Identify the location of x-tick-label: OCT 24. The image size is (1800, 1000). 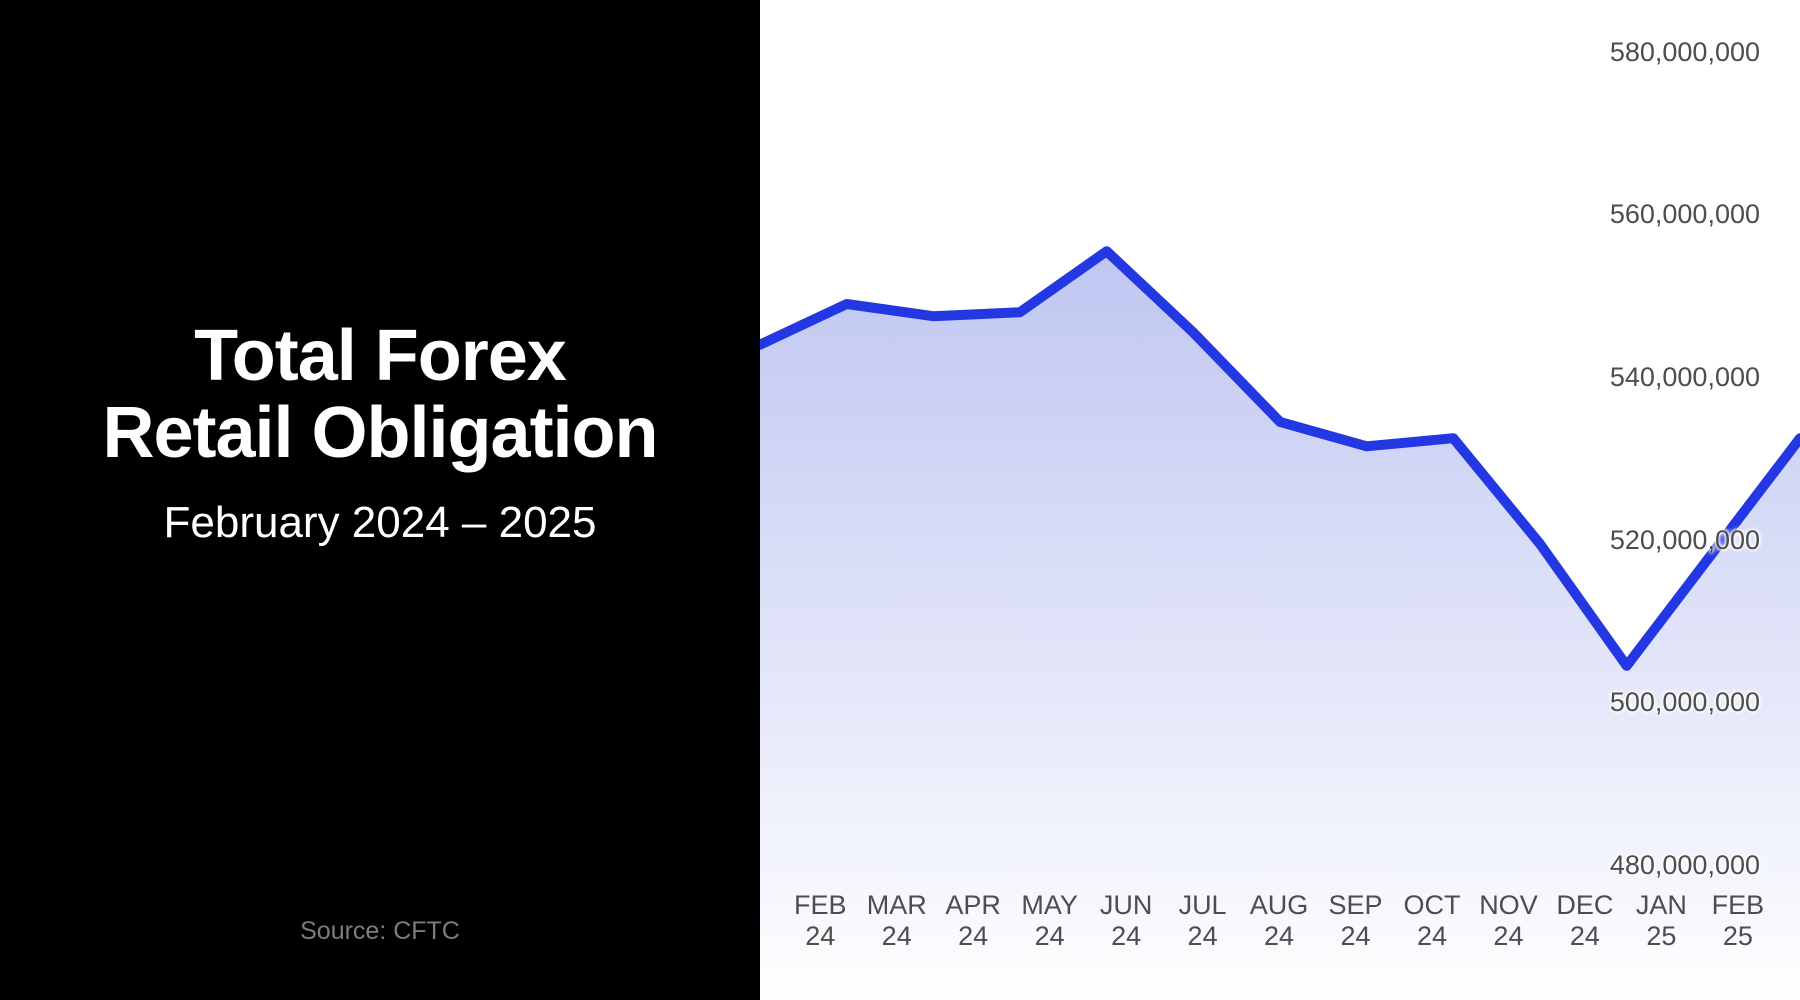
(1432, 920).